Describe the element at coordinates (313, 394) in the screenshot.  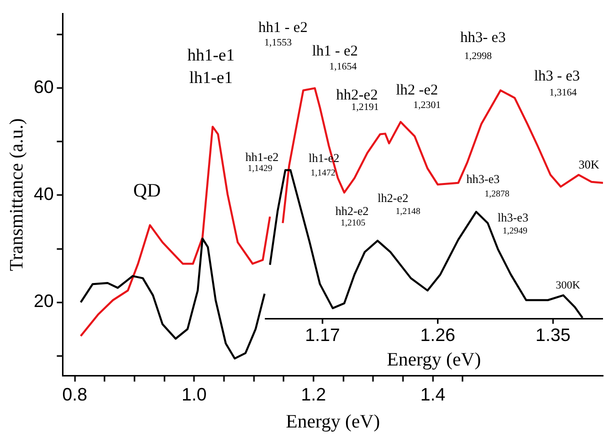
I see `x-tick-label: 1.2` at that location.